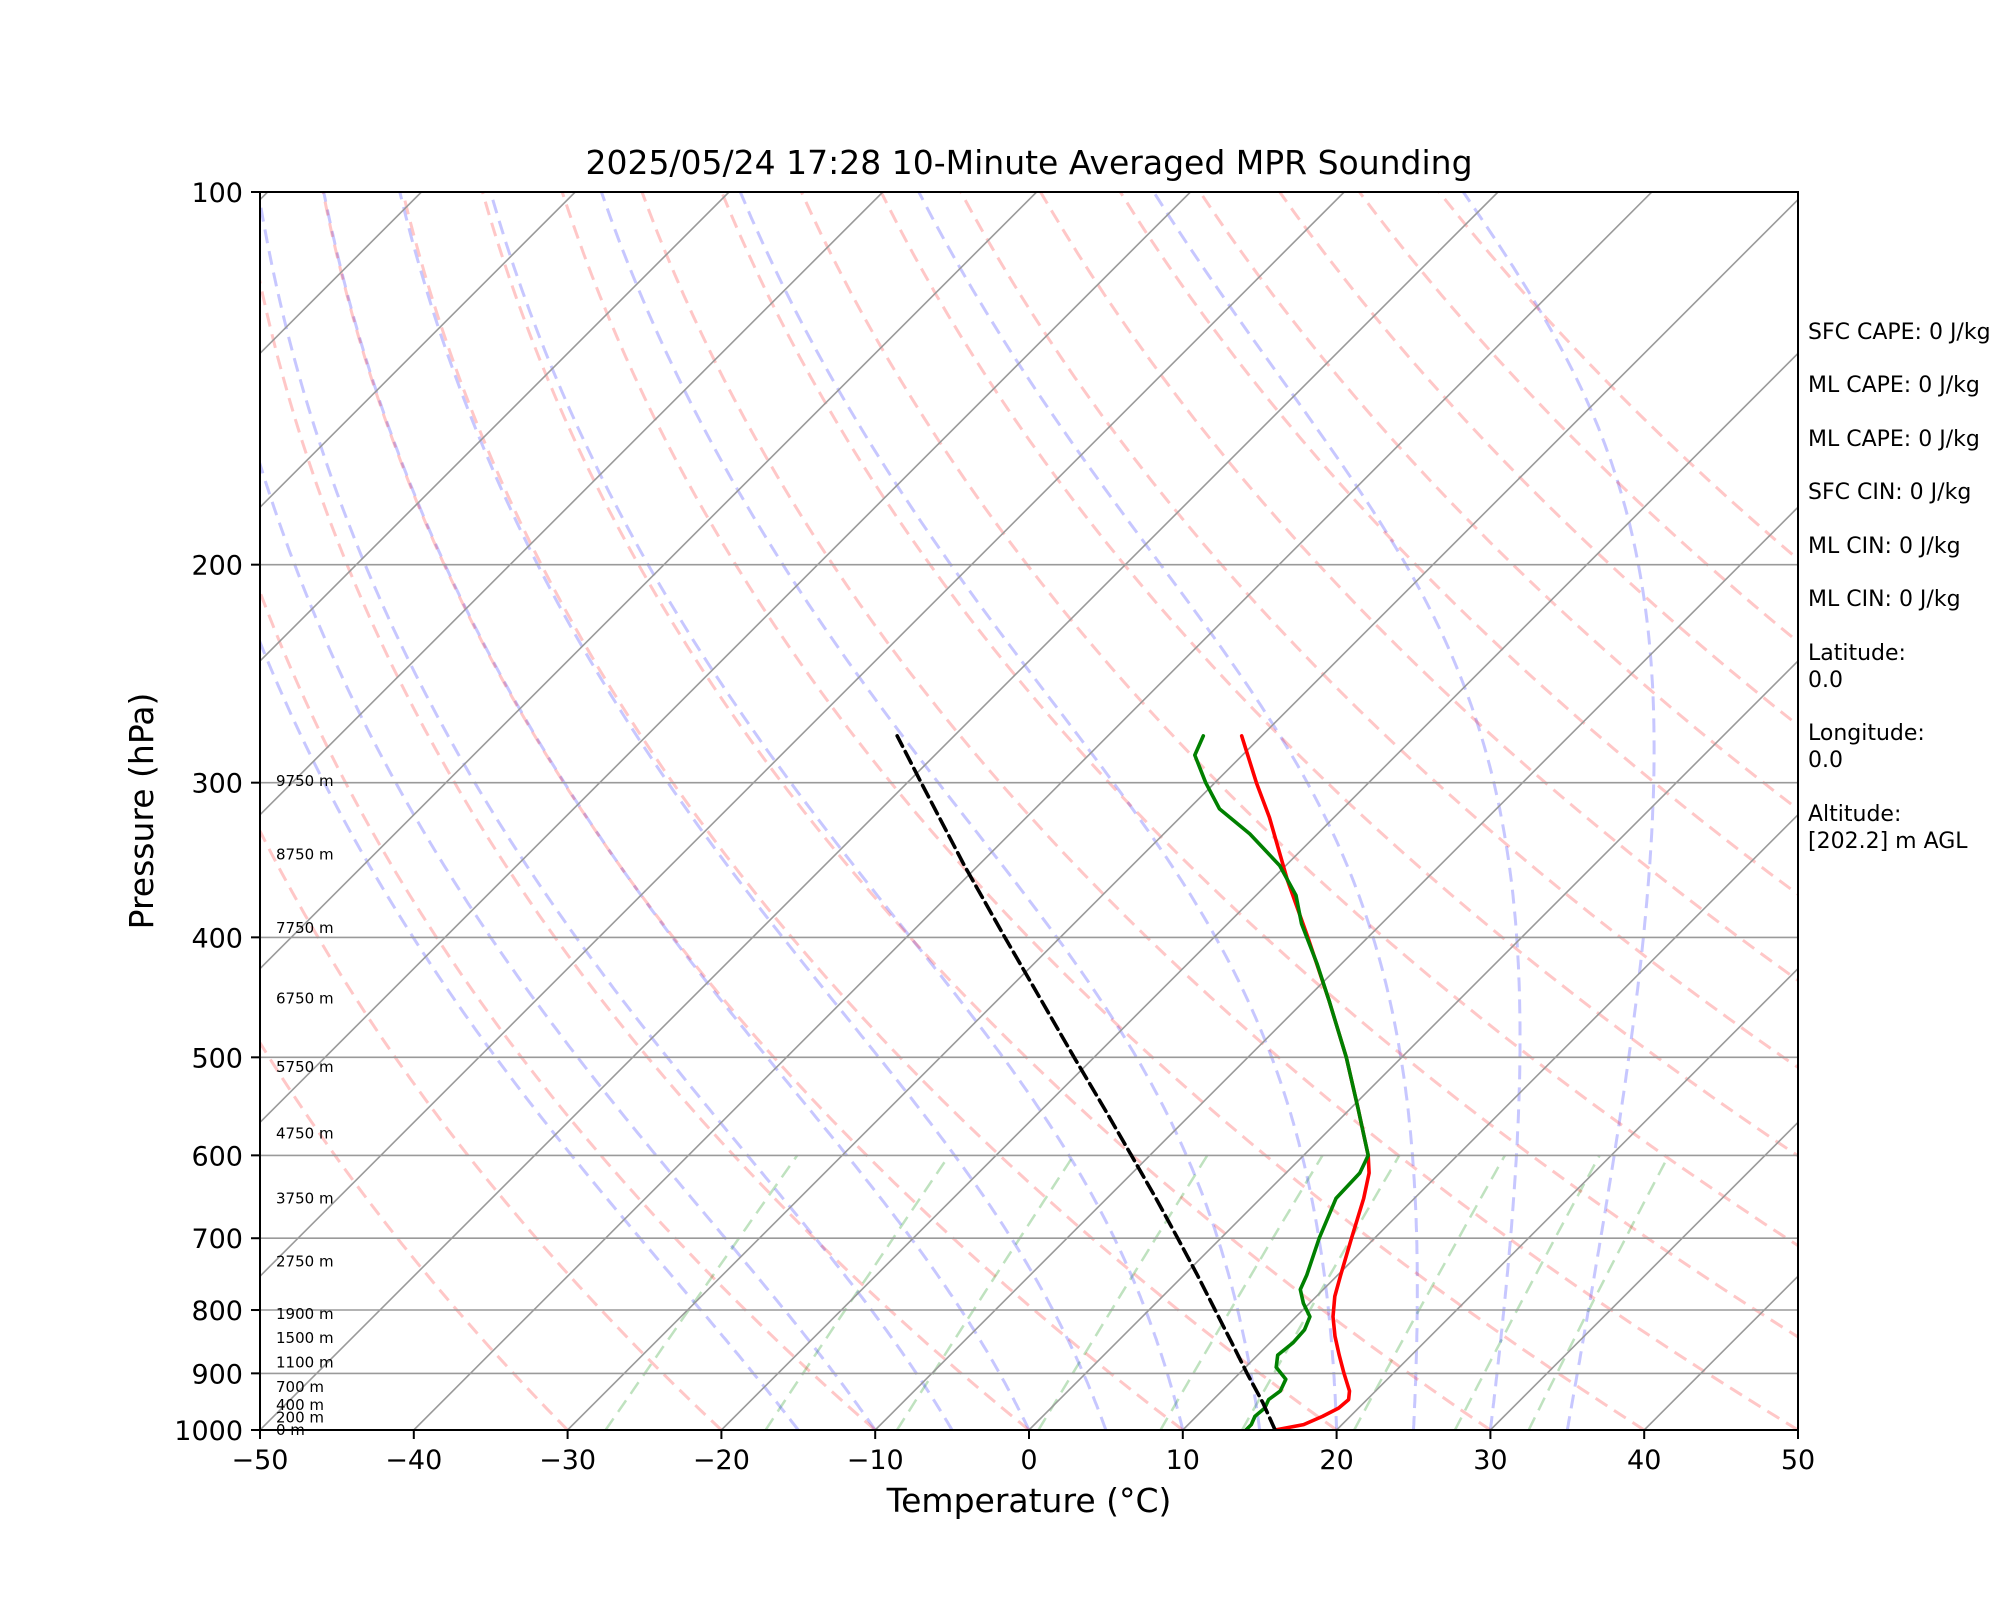 This screenshot has height=1600, width=2000. I want to click on x-tick-label: 50, so click(1798, 1460).